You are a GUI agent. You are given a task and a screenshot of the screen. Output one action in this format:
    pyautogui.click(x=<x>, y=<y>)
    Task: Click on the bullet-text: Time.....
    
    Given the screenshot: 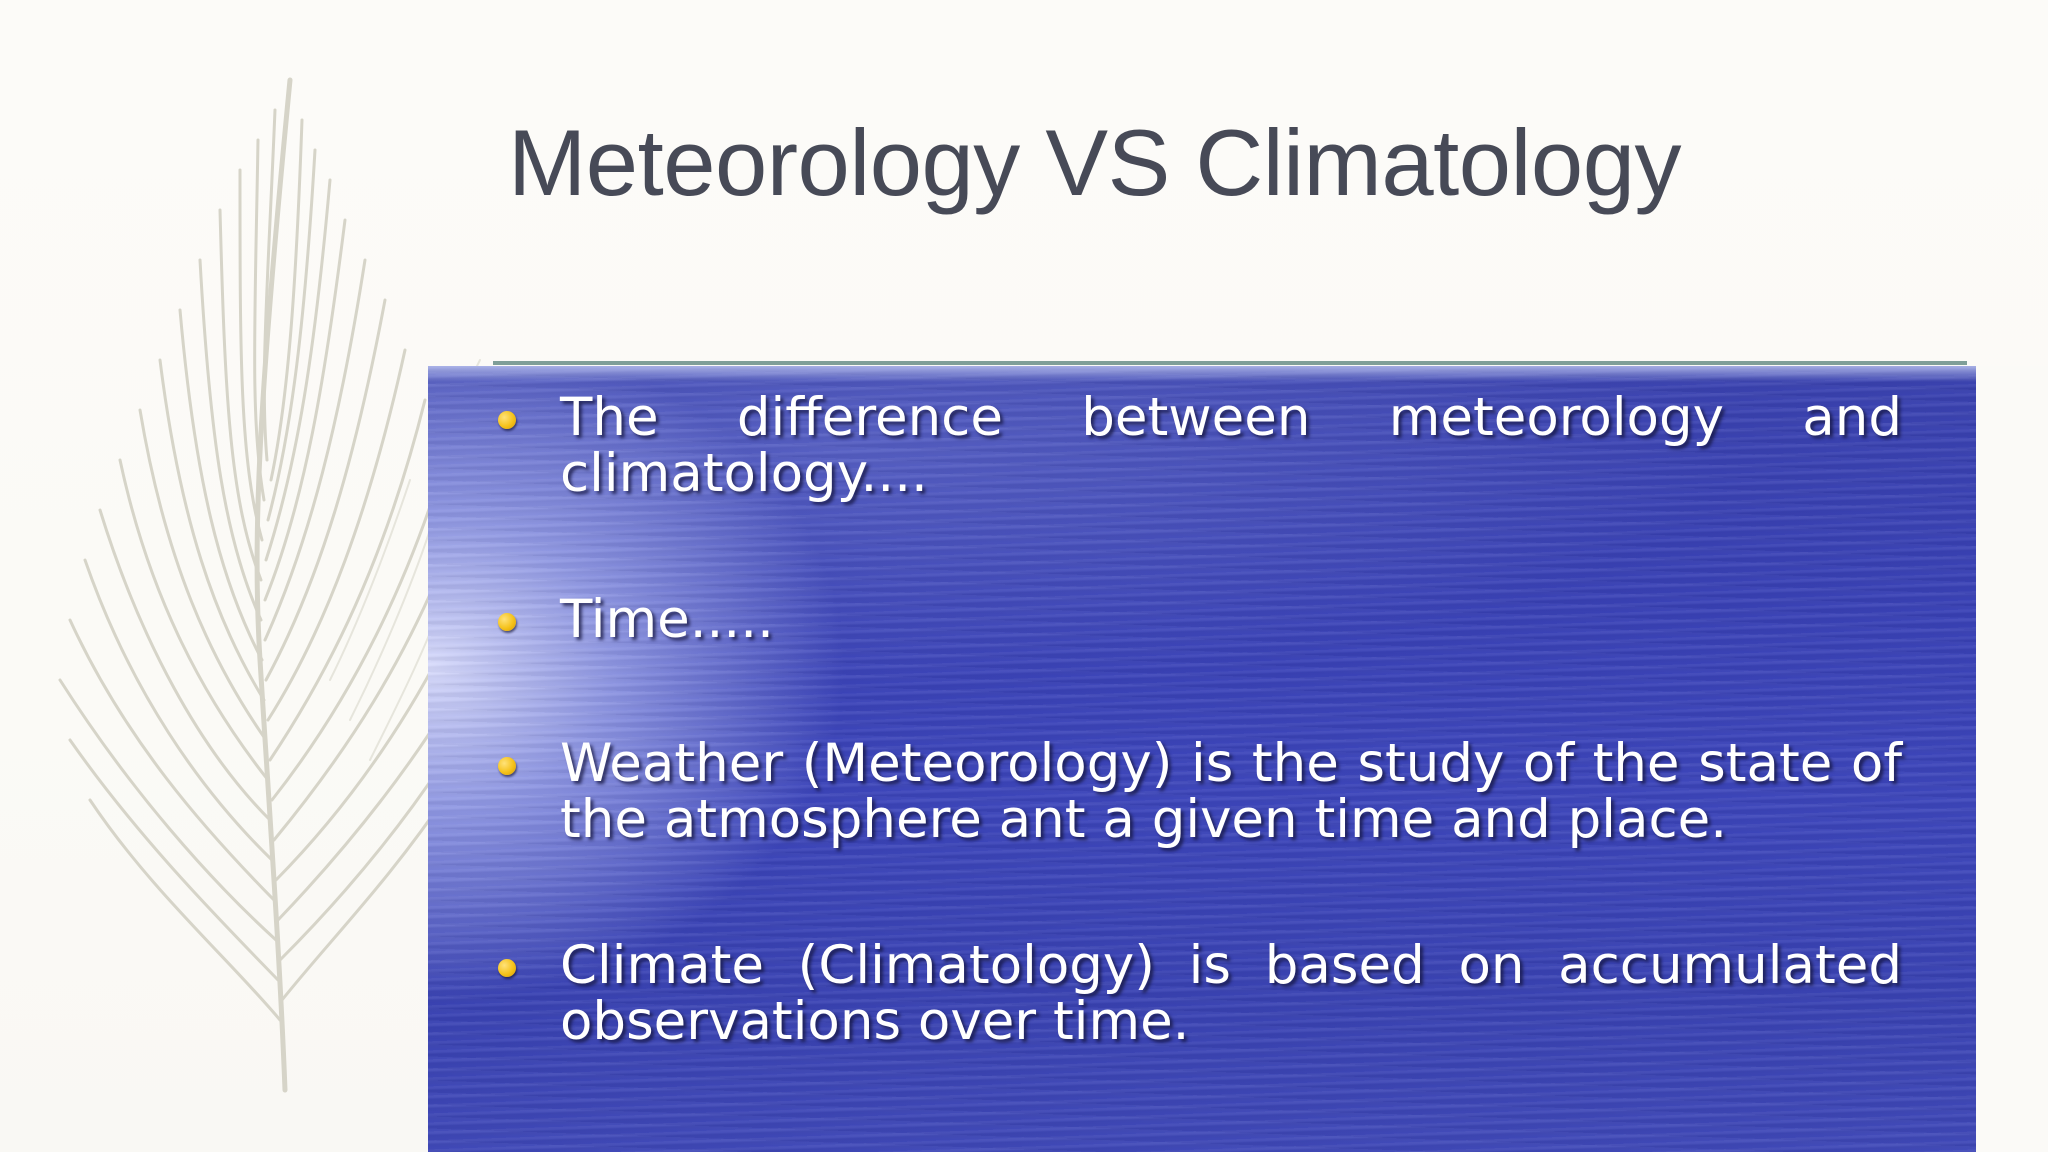 What is the action you would take?
    pyautogui.click(x=667, y=619)
    